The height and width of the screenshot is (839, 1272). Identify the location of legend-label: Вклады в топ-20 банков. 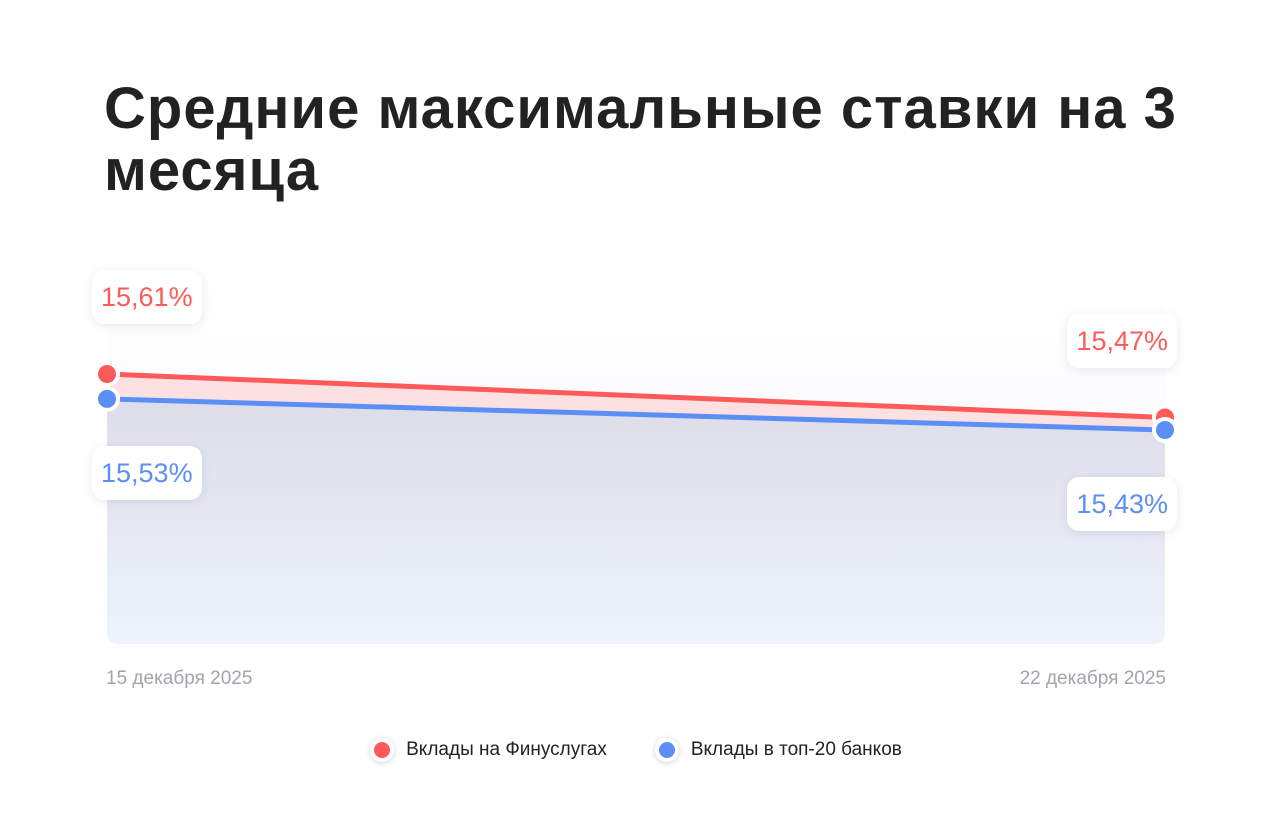
(796, 749).